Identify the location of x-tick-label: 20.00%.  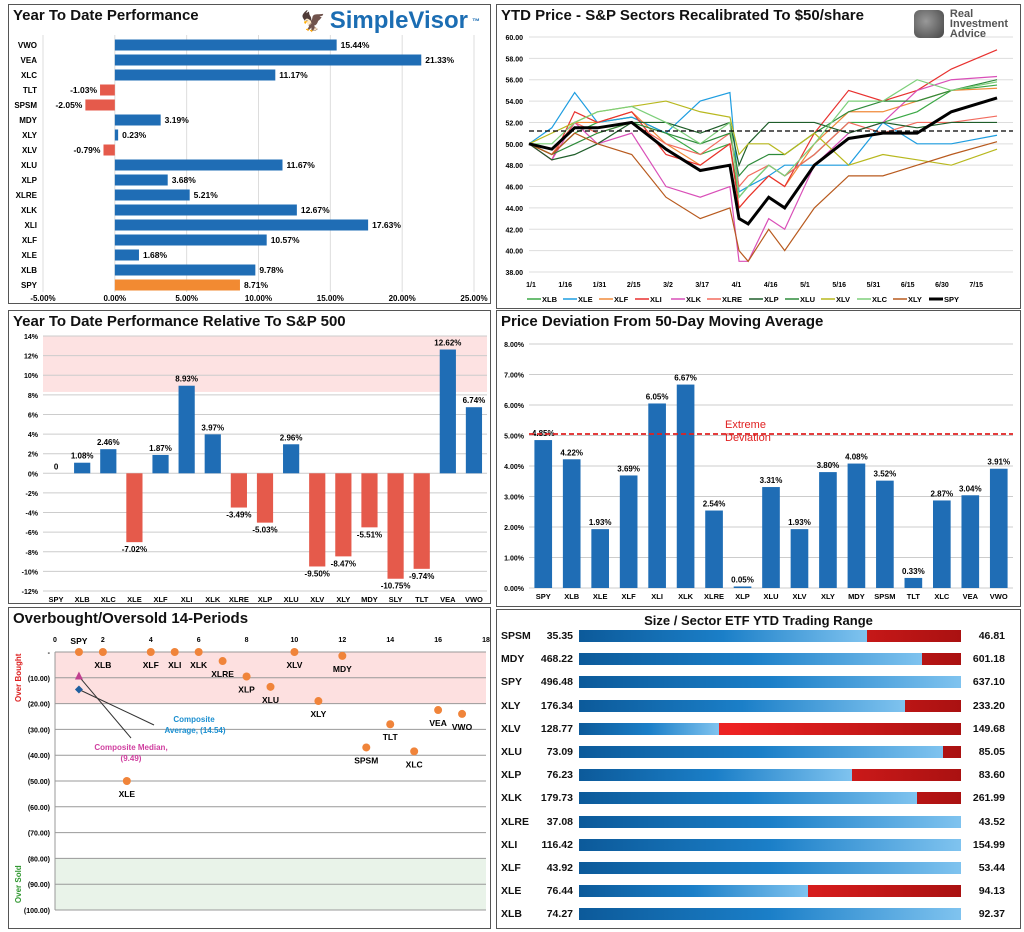
(402, 298).